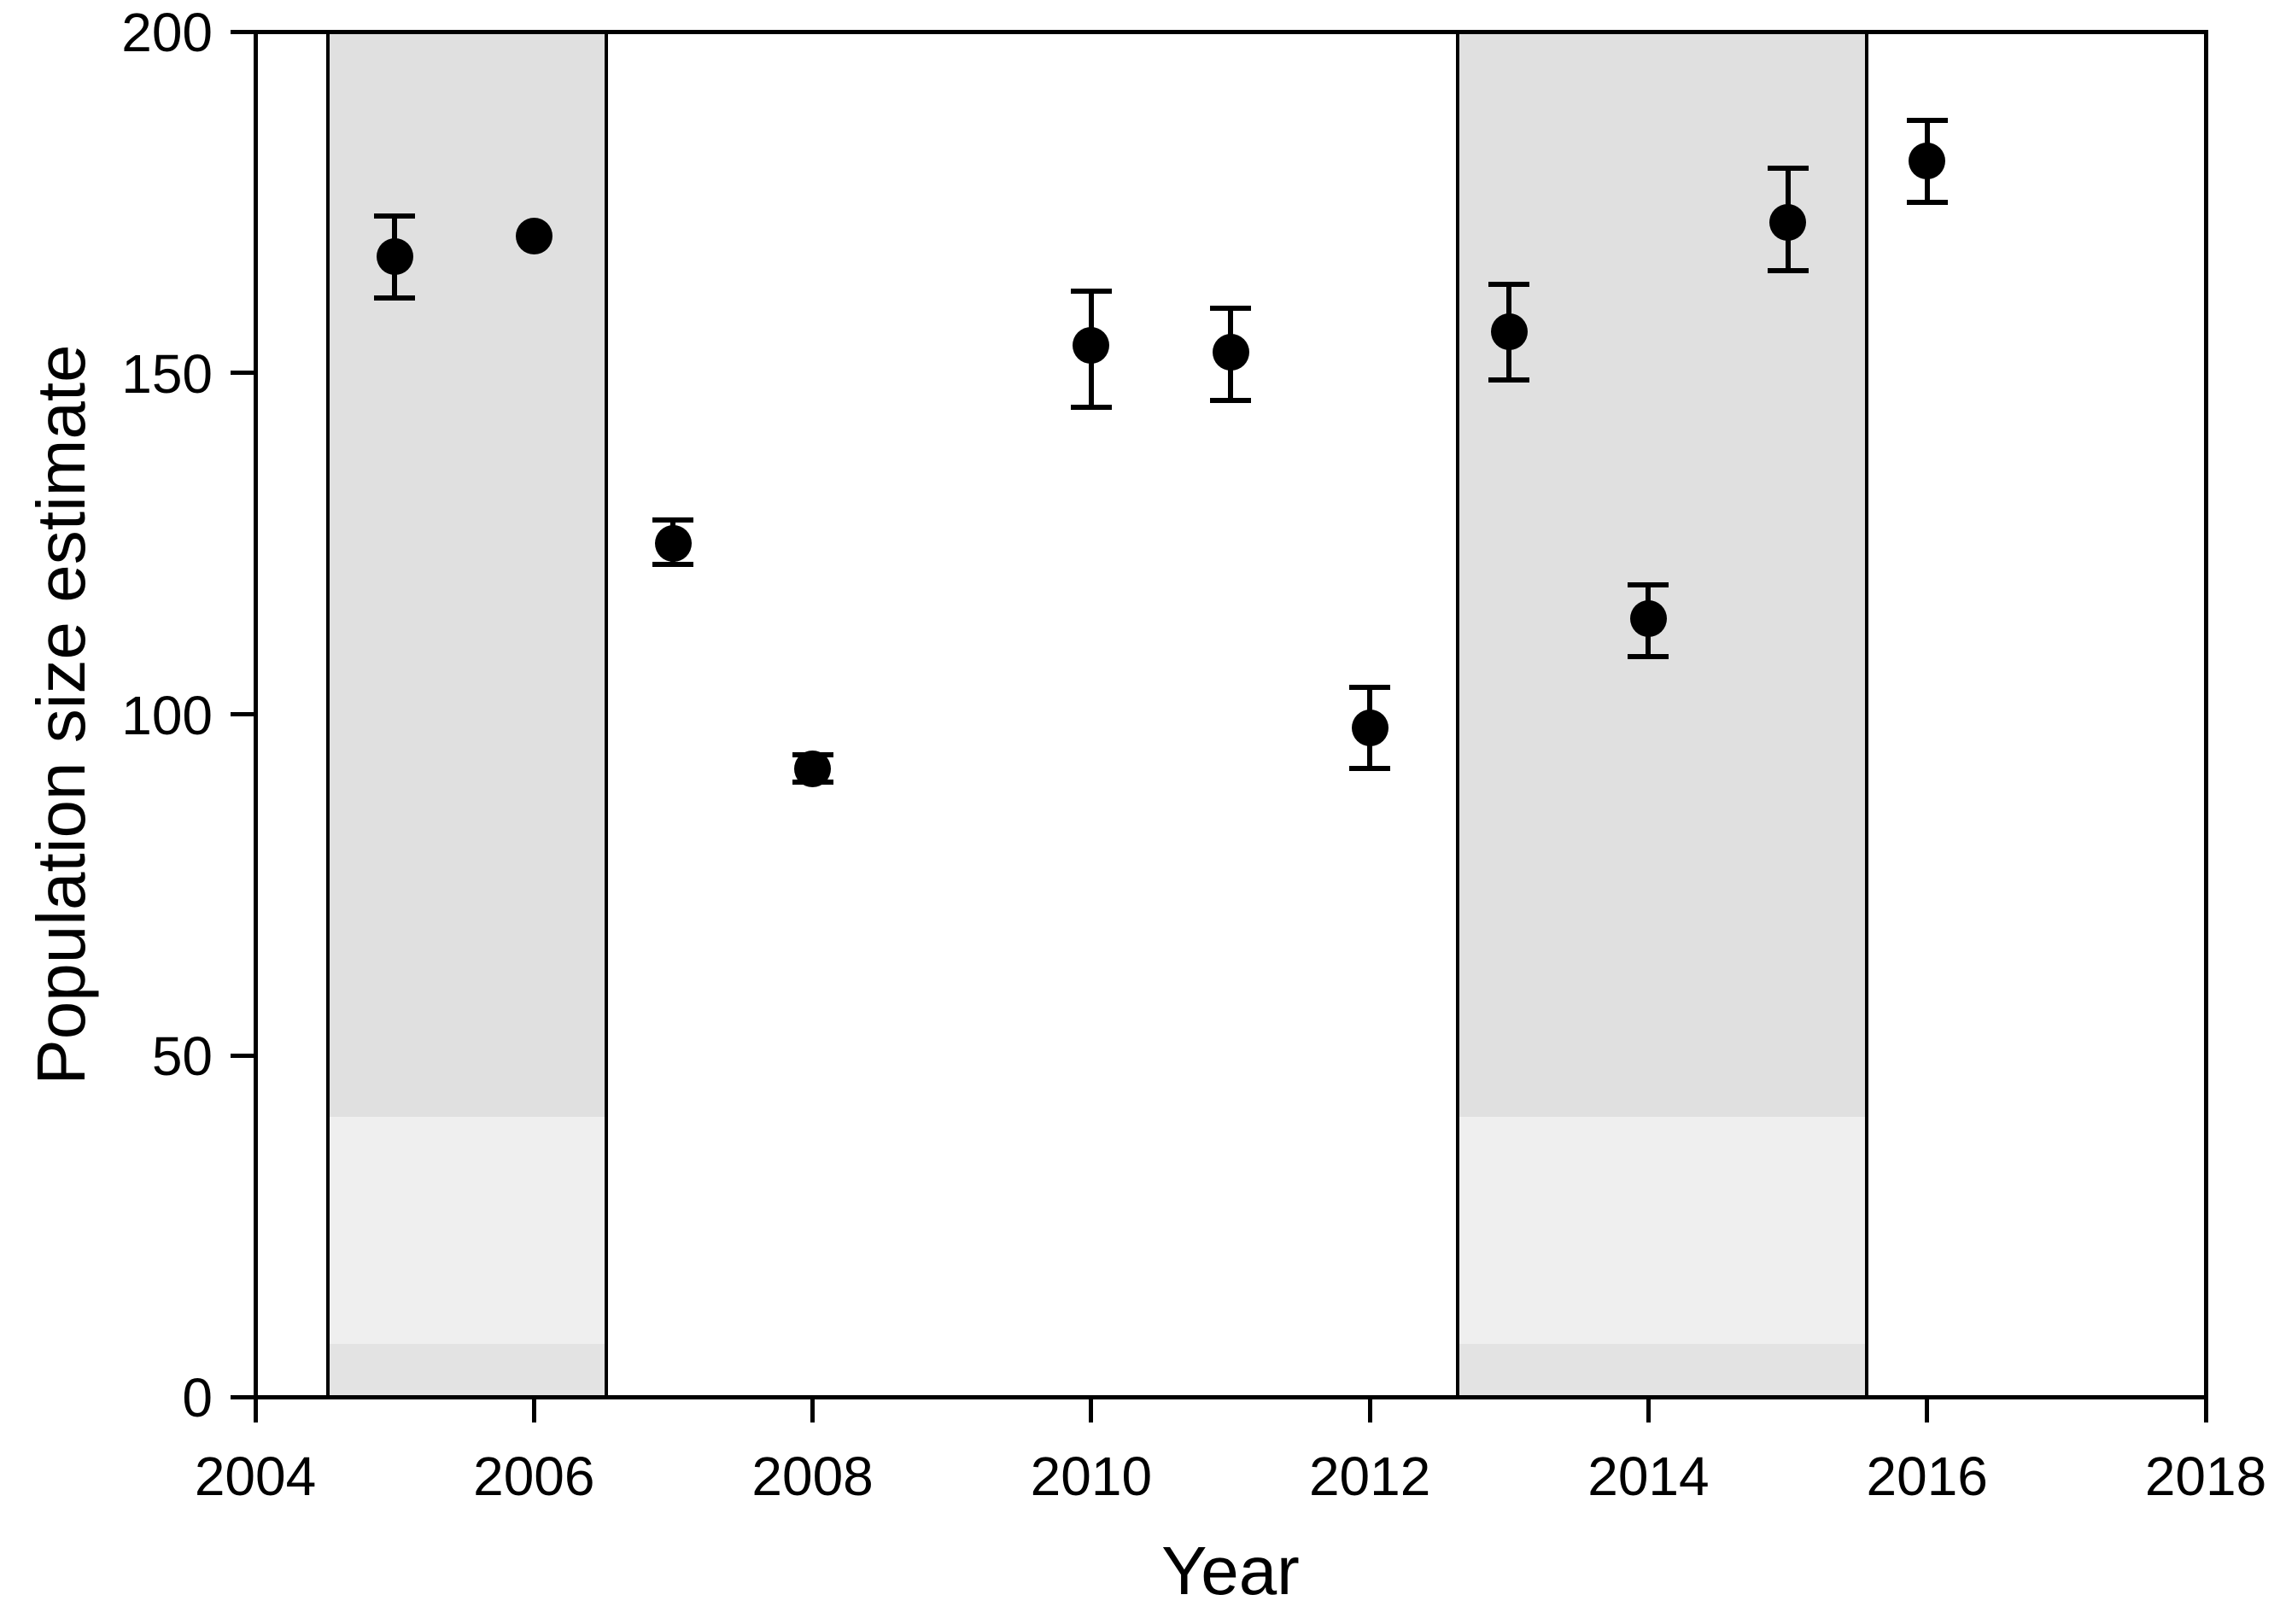  Describe the element at coordinates (182, 1056) in the screenshot. I see `y-tick-label: 50` at that location.